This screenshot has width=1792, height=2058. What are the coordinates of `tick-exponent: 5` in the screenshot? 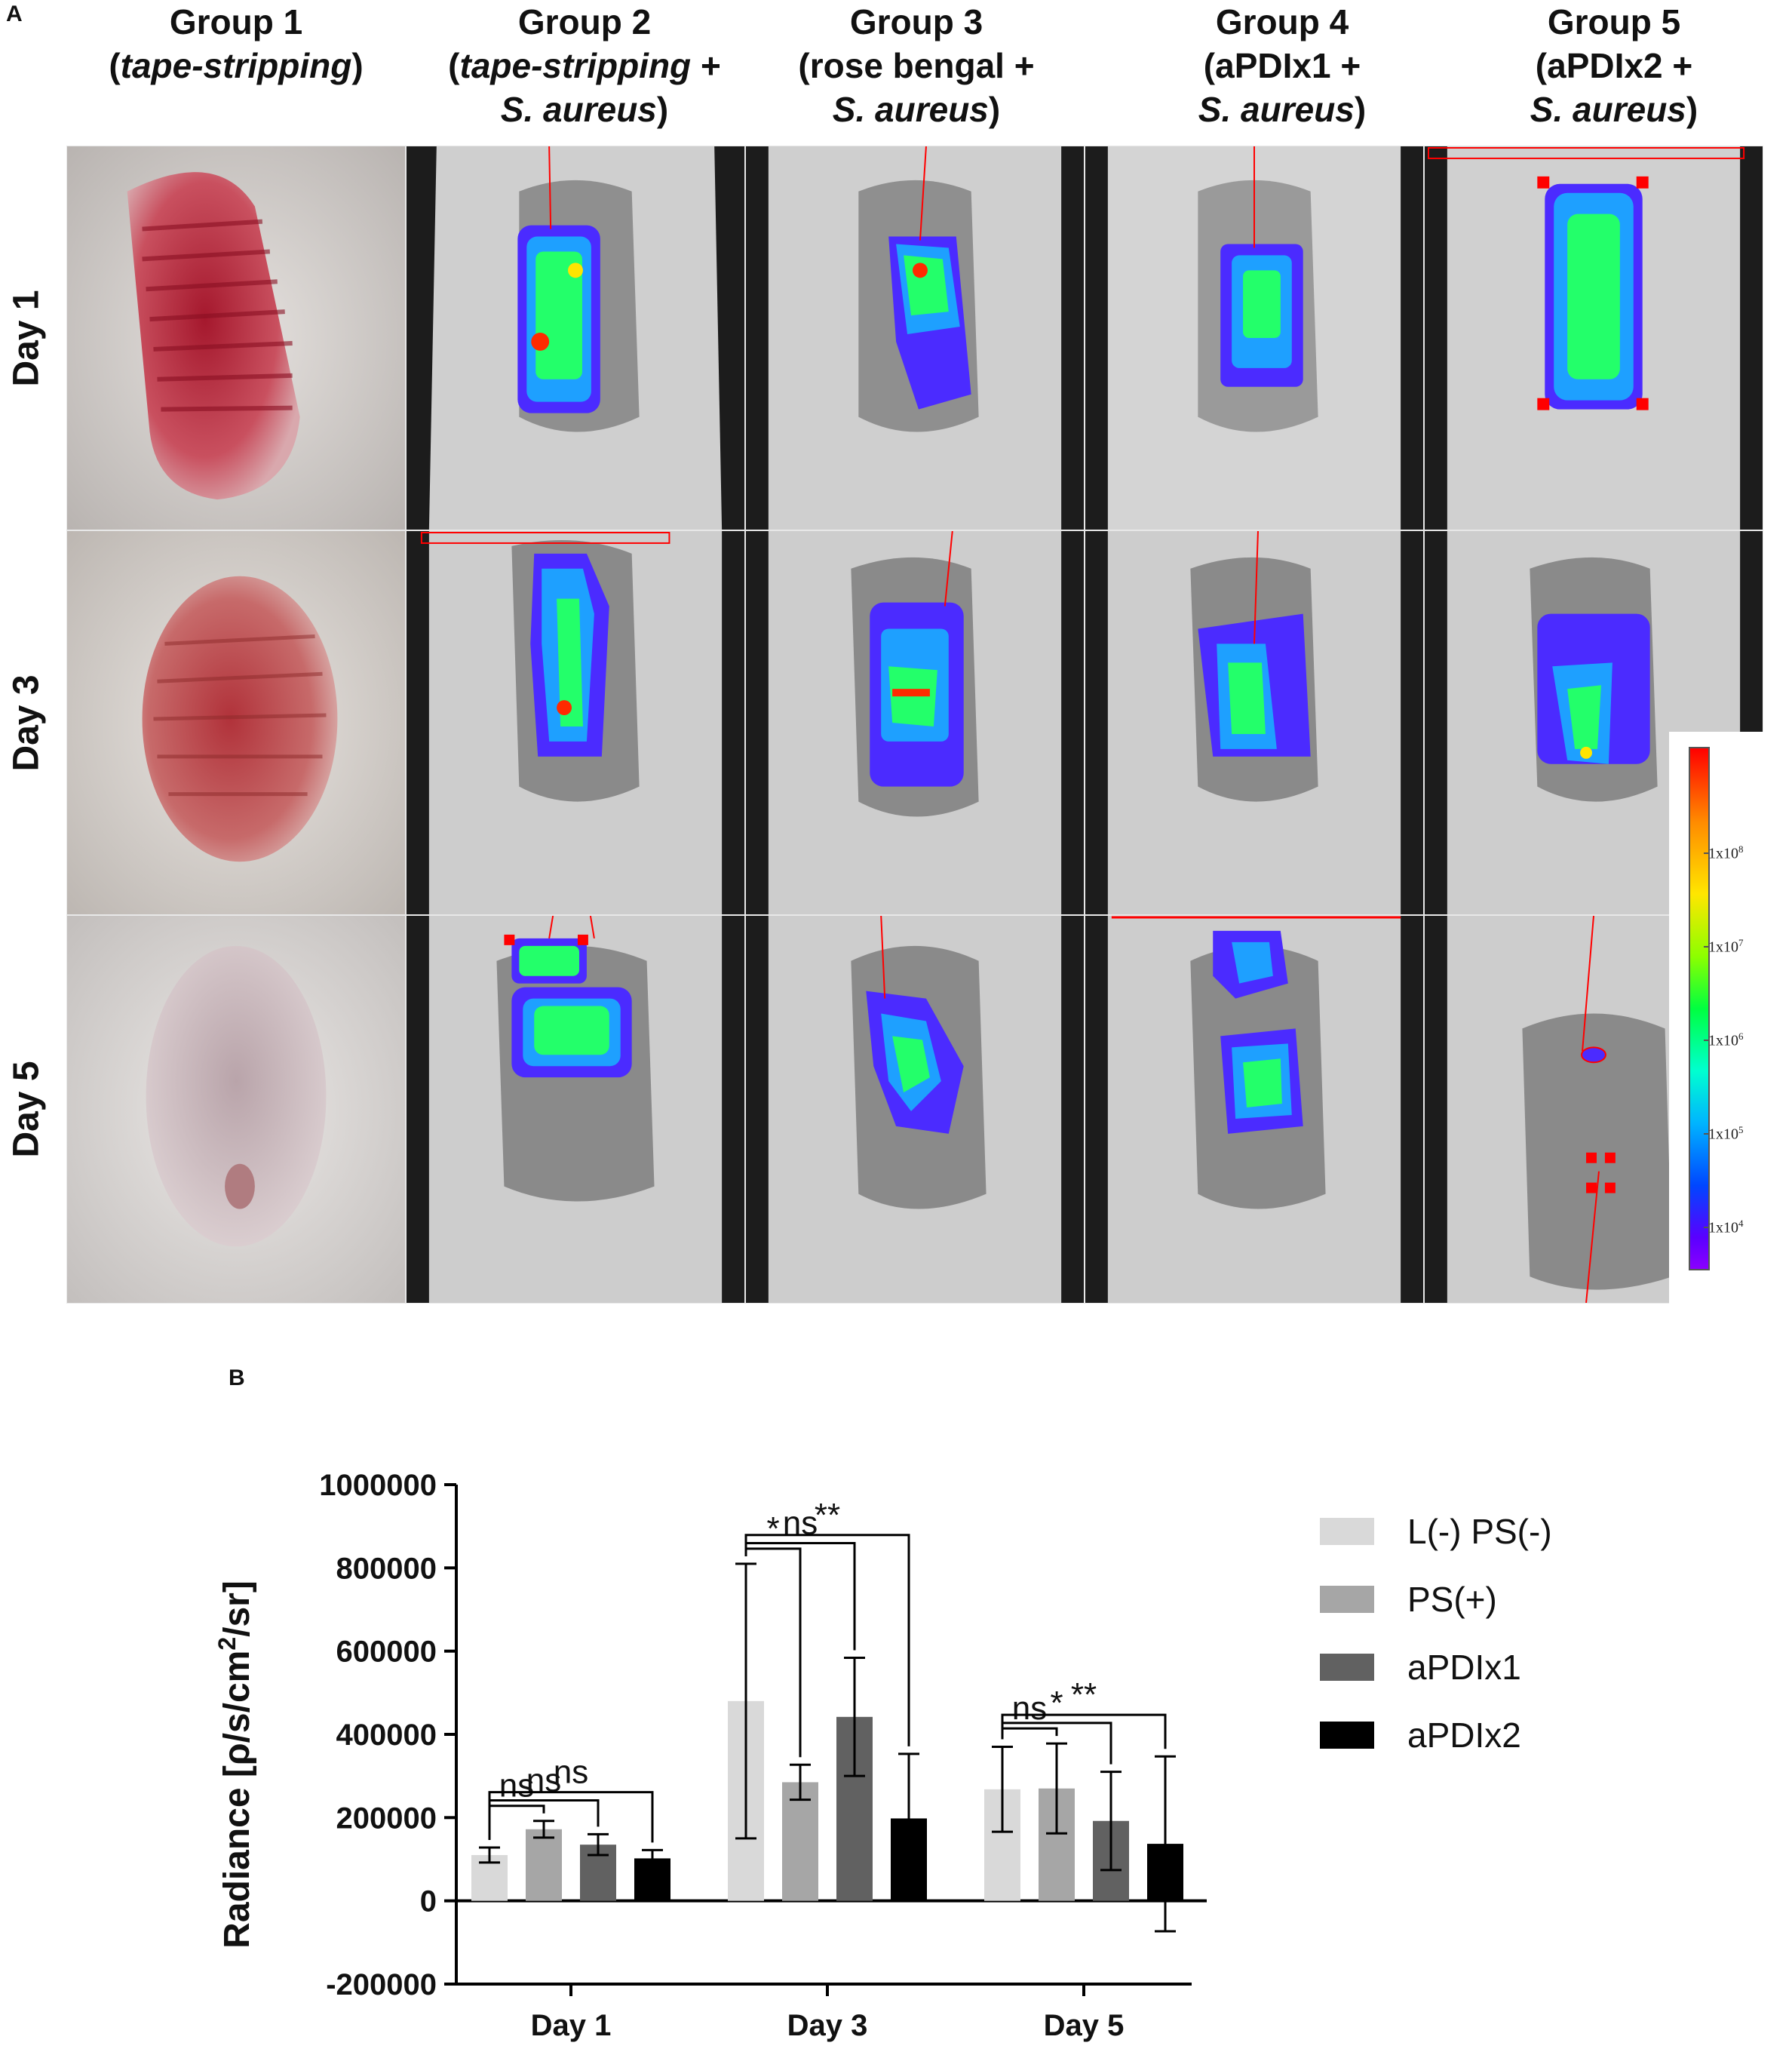 It's located at (1741, 1129).